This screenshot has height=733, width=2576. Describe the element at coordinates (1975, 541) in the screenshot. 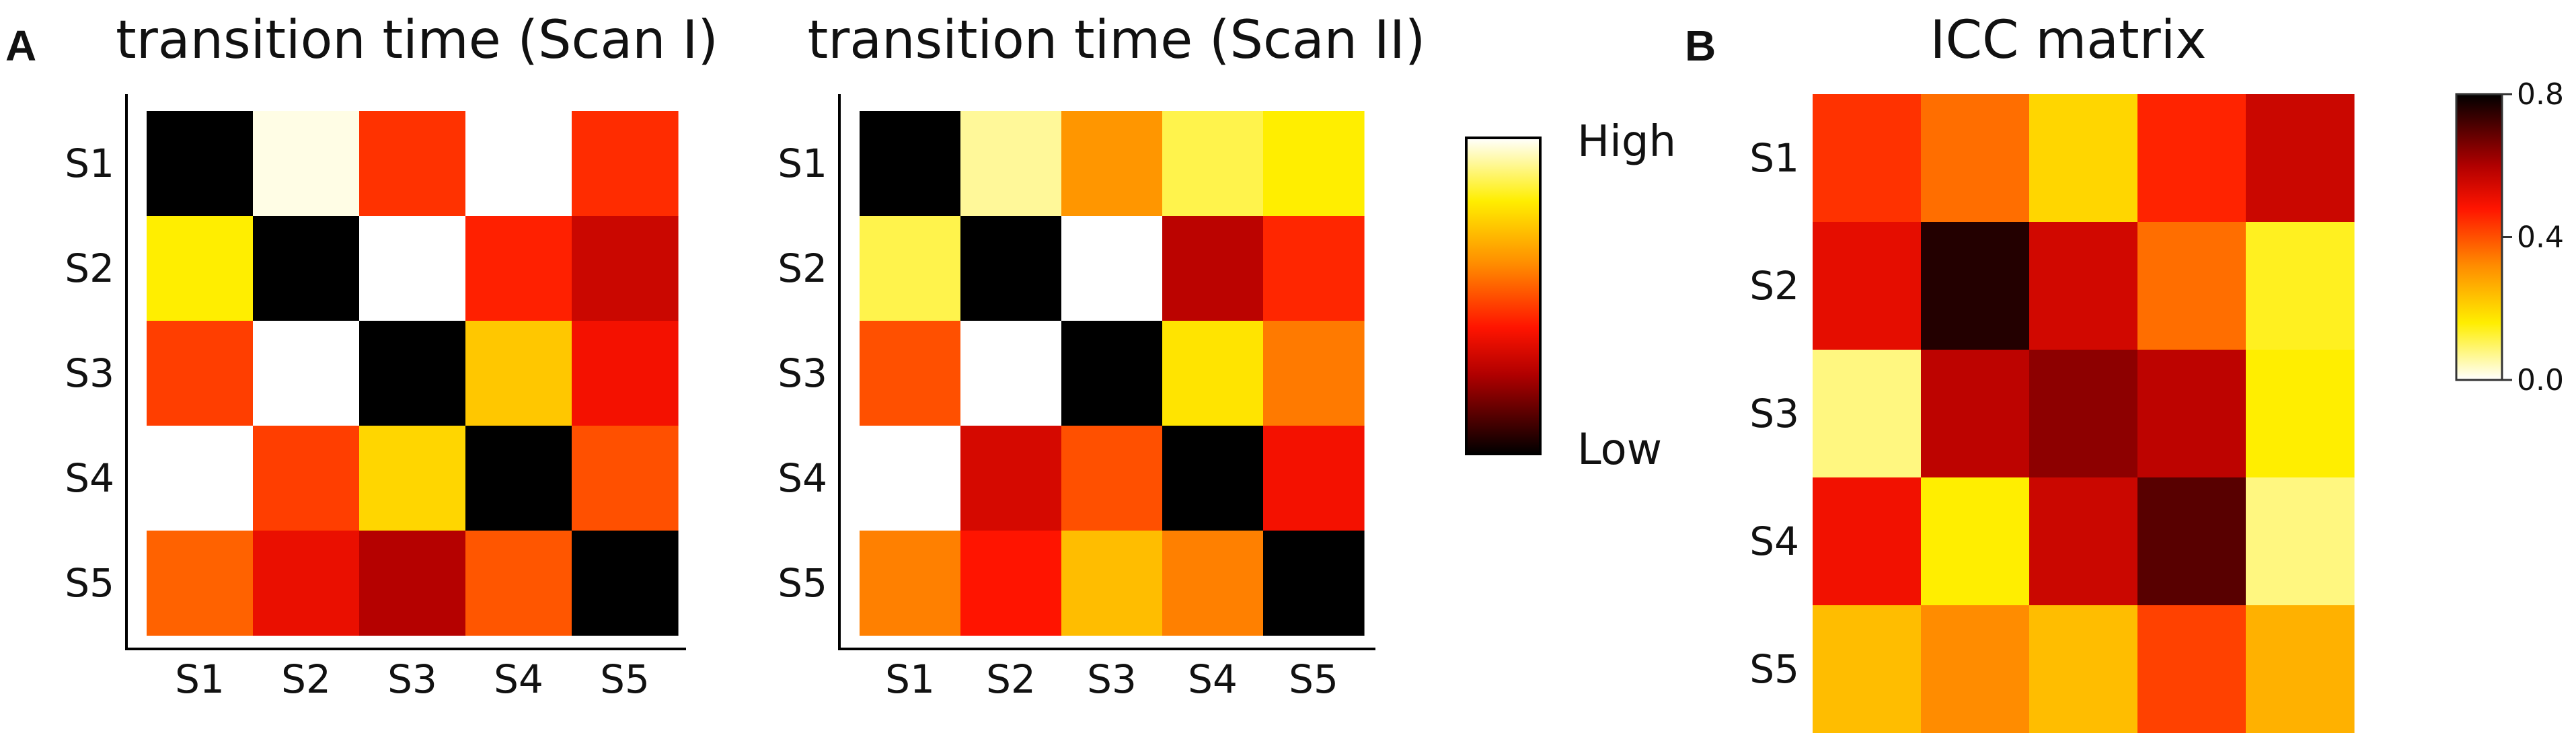

I see `icc-cell-r4-c2` at that location.